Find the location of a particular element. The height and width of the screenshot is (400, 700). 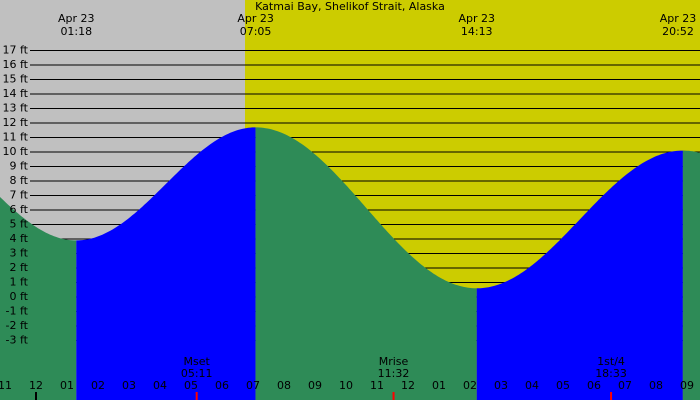

extreme-time: 07:05 is located at coordinates (256, 31).